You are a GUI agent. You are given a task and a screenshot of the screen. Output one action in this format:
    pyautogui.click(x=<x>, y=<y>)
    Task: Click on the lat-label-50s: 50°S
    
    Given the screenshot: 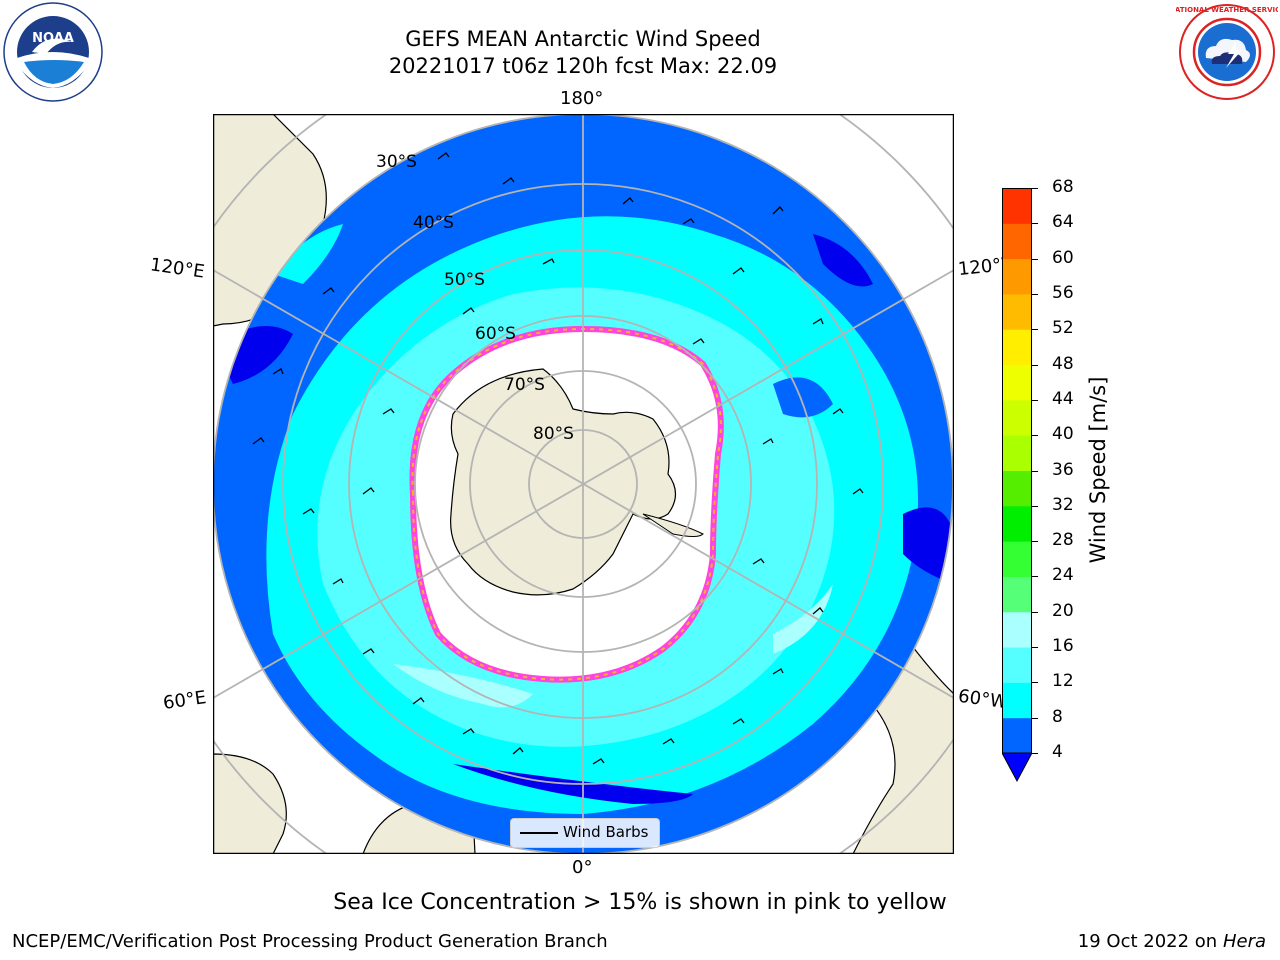 What is the action you would take?
    pyautogui.click(x=464, y=280)
    